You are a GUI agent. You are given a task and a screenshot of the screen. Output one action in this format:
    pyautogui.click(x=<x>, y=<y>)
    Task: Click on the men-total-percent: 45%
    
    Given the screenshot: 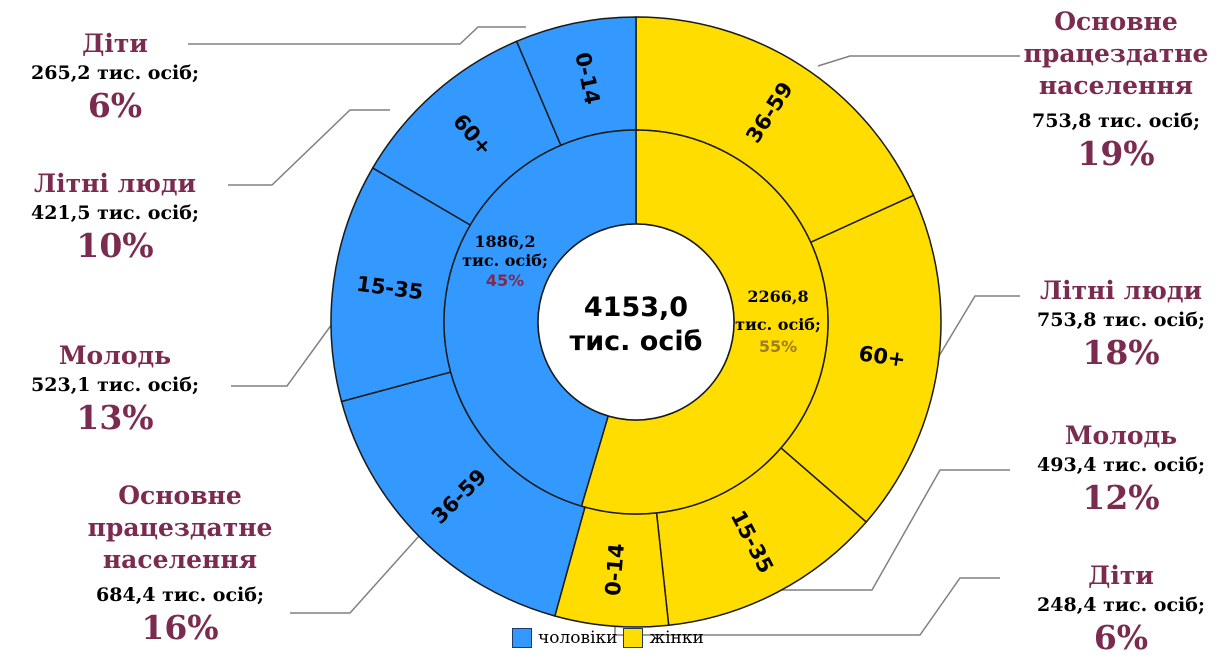 What is the action you would take?
    pyautogui.click(x=505, y=280)
    